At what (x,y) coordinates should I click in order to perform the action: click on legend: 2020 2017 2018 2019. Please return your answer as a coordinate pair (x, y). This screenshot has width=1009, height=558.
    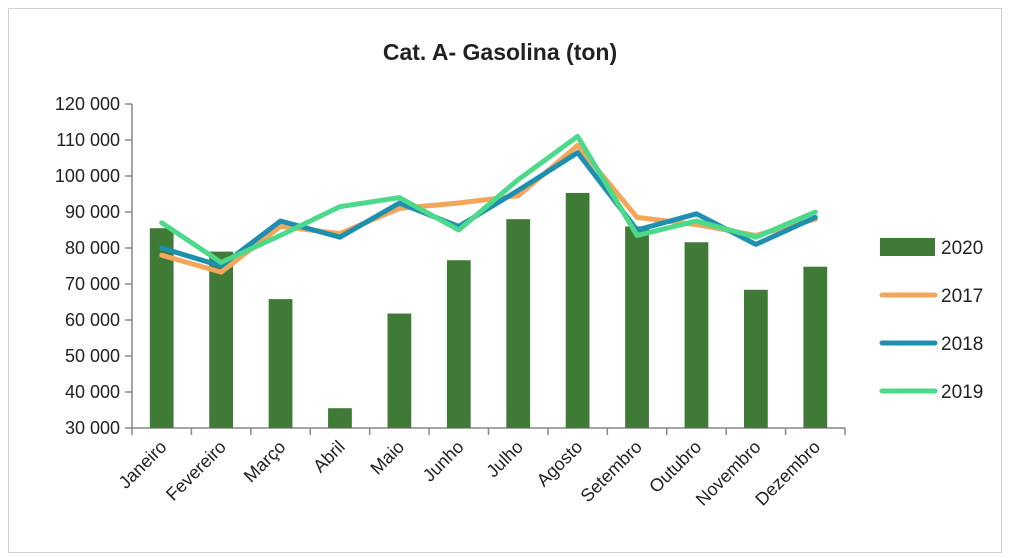
    Looking at the image, I should click on (931, 320).